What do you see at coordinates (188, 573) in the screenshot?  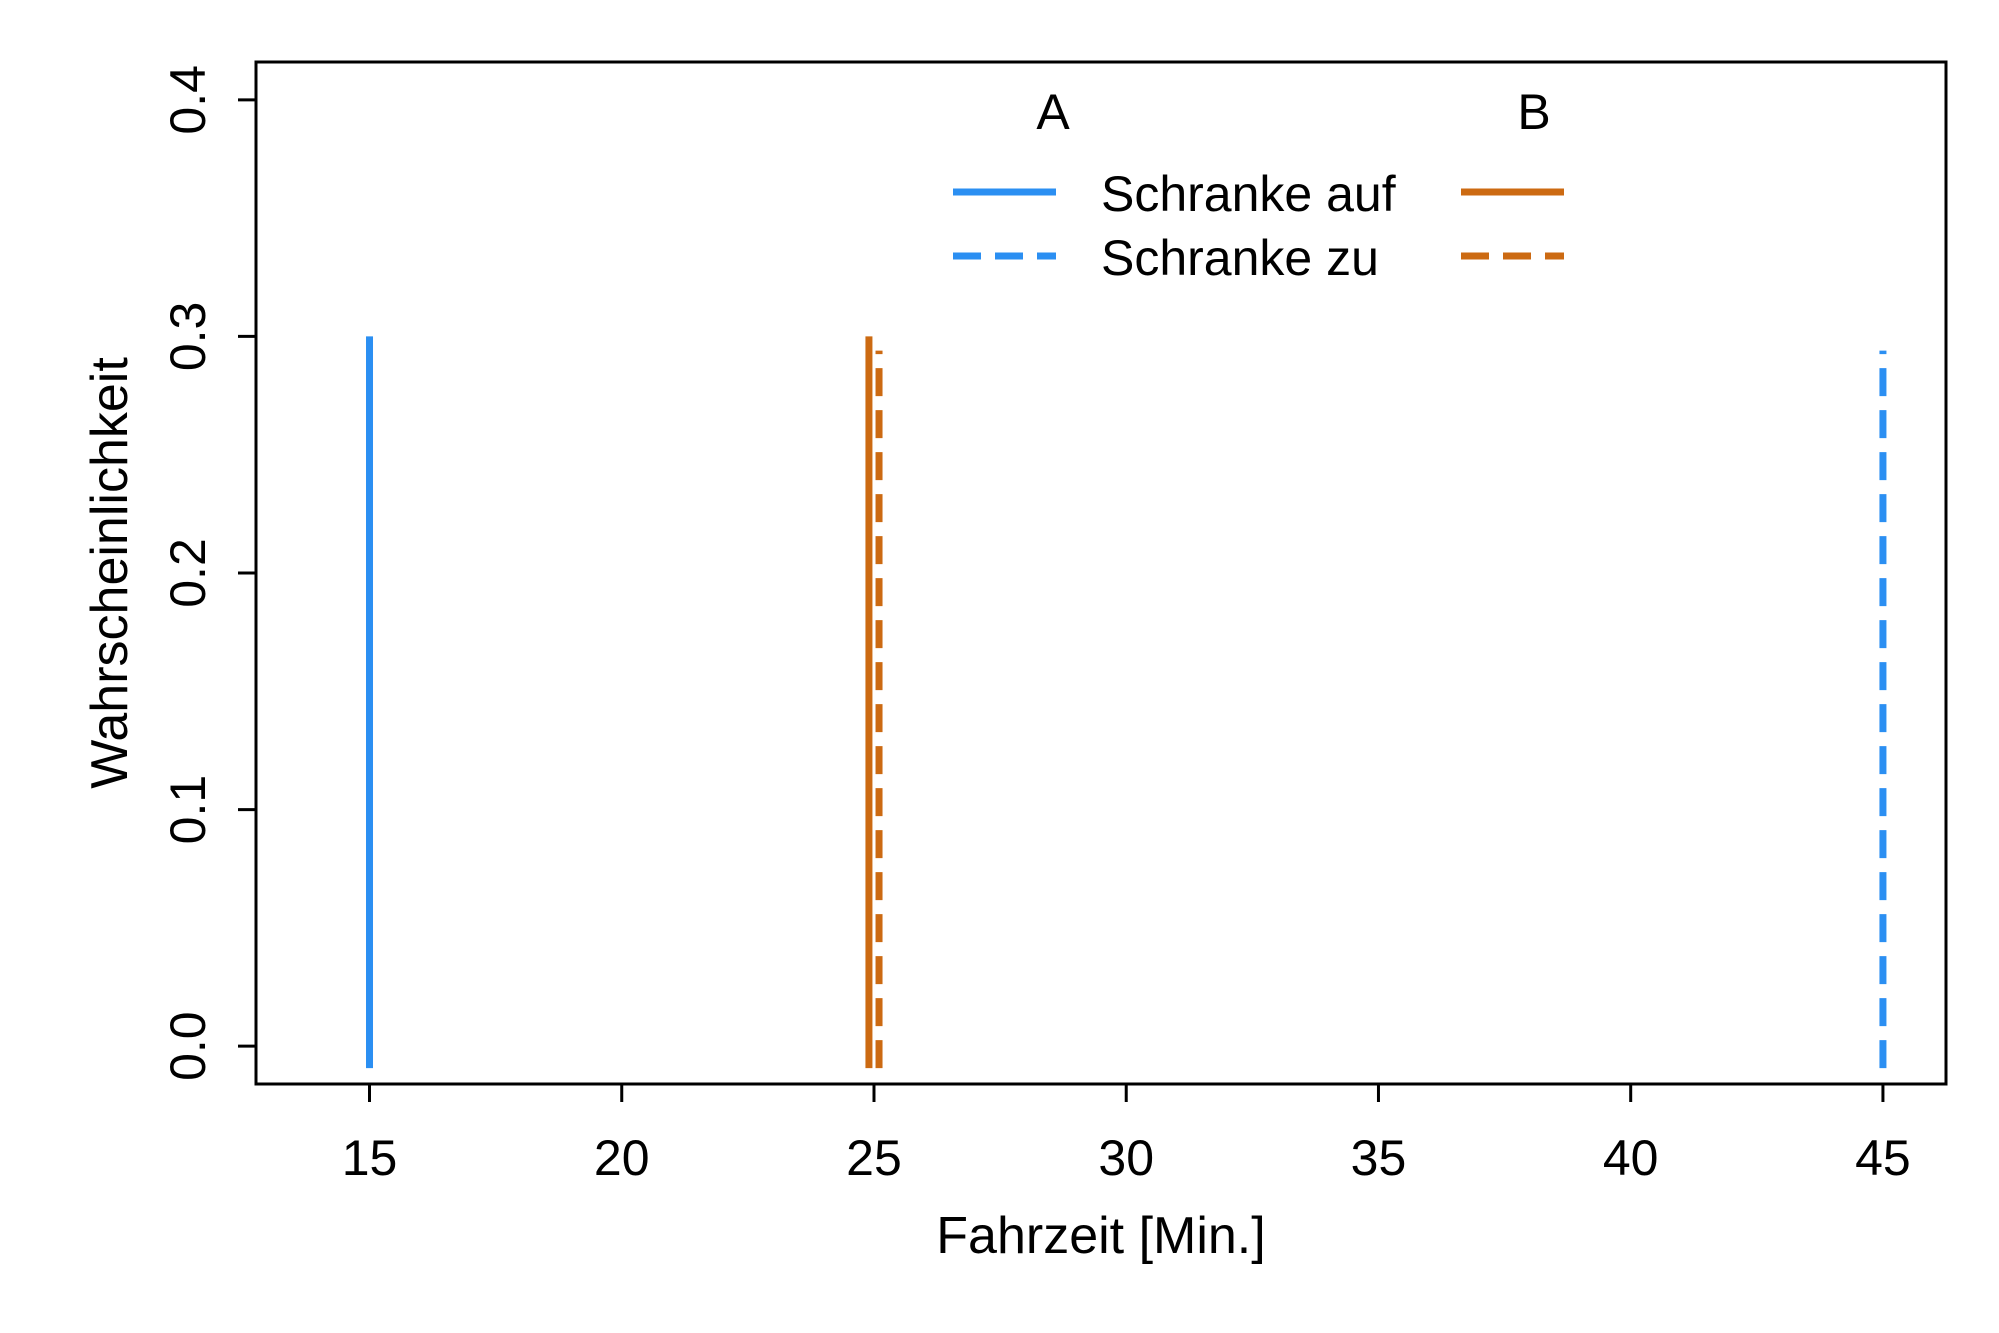 I see `y-tick-label: 0.2` at bounding box center [188, 573].